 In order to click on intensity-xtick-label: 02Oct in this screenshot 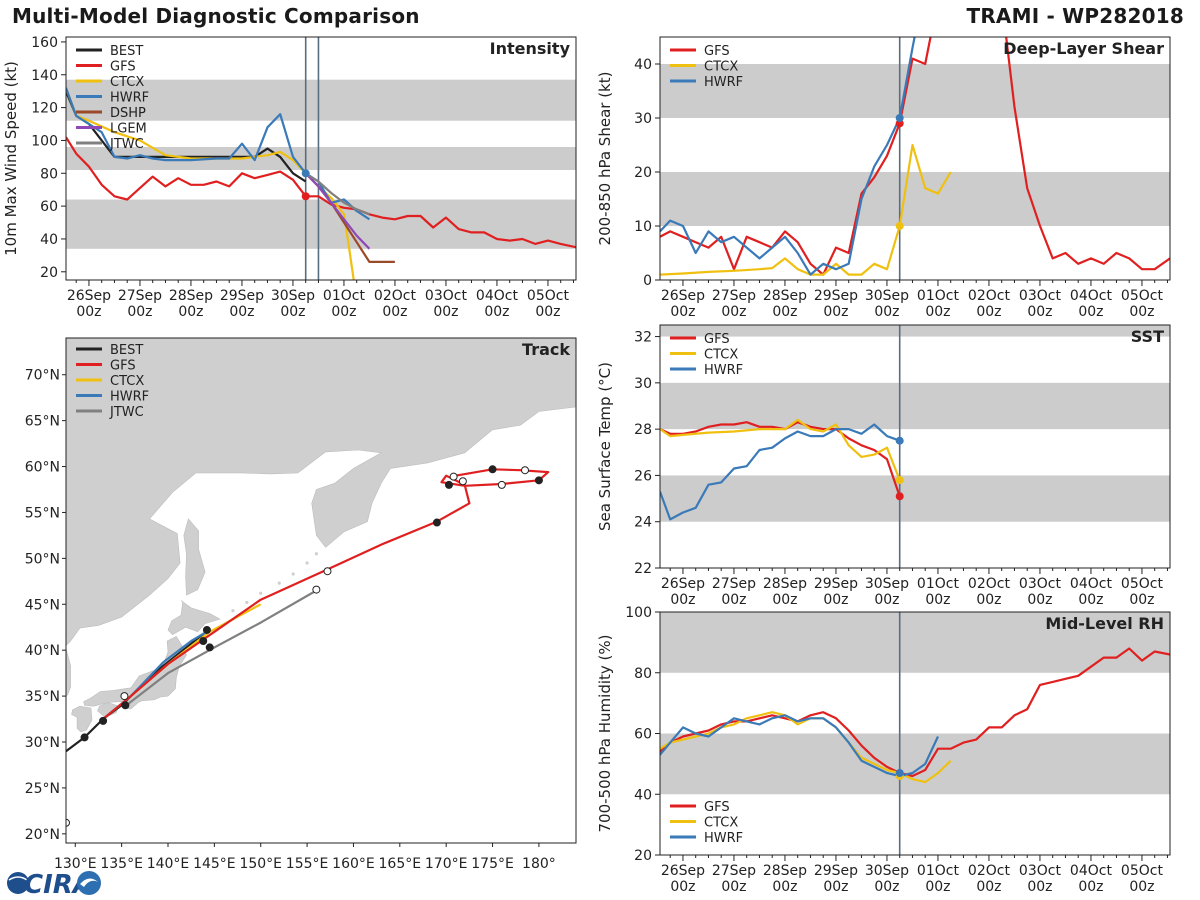, I will do `click(395, 296)`.